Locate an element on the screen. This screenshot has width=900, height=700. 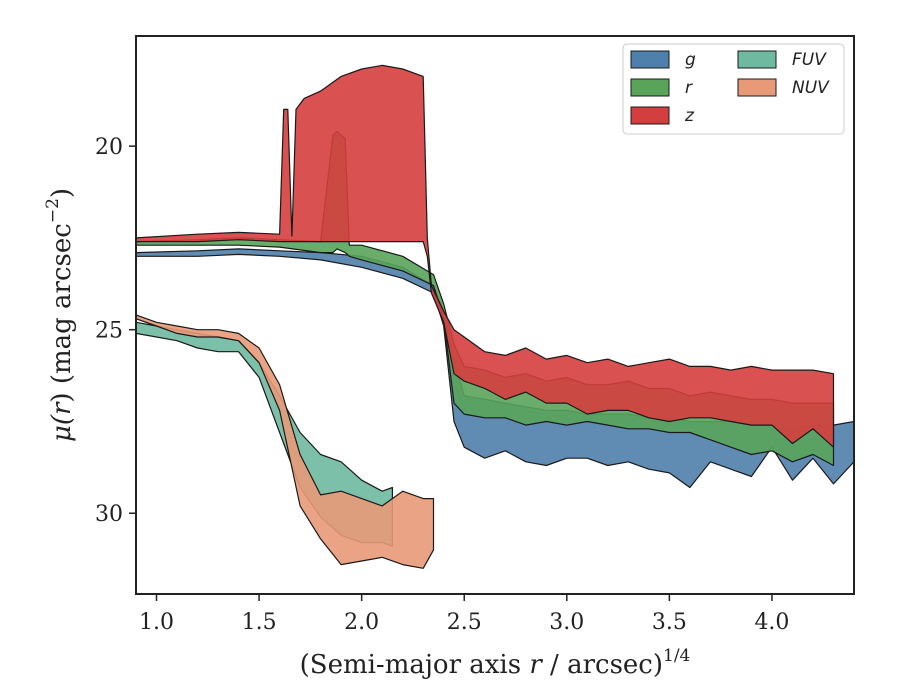
legend-swatch-g is located at coordinates (650, 59).